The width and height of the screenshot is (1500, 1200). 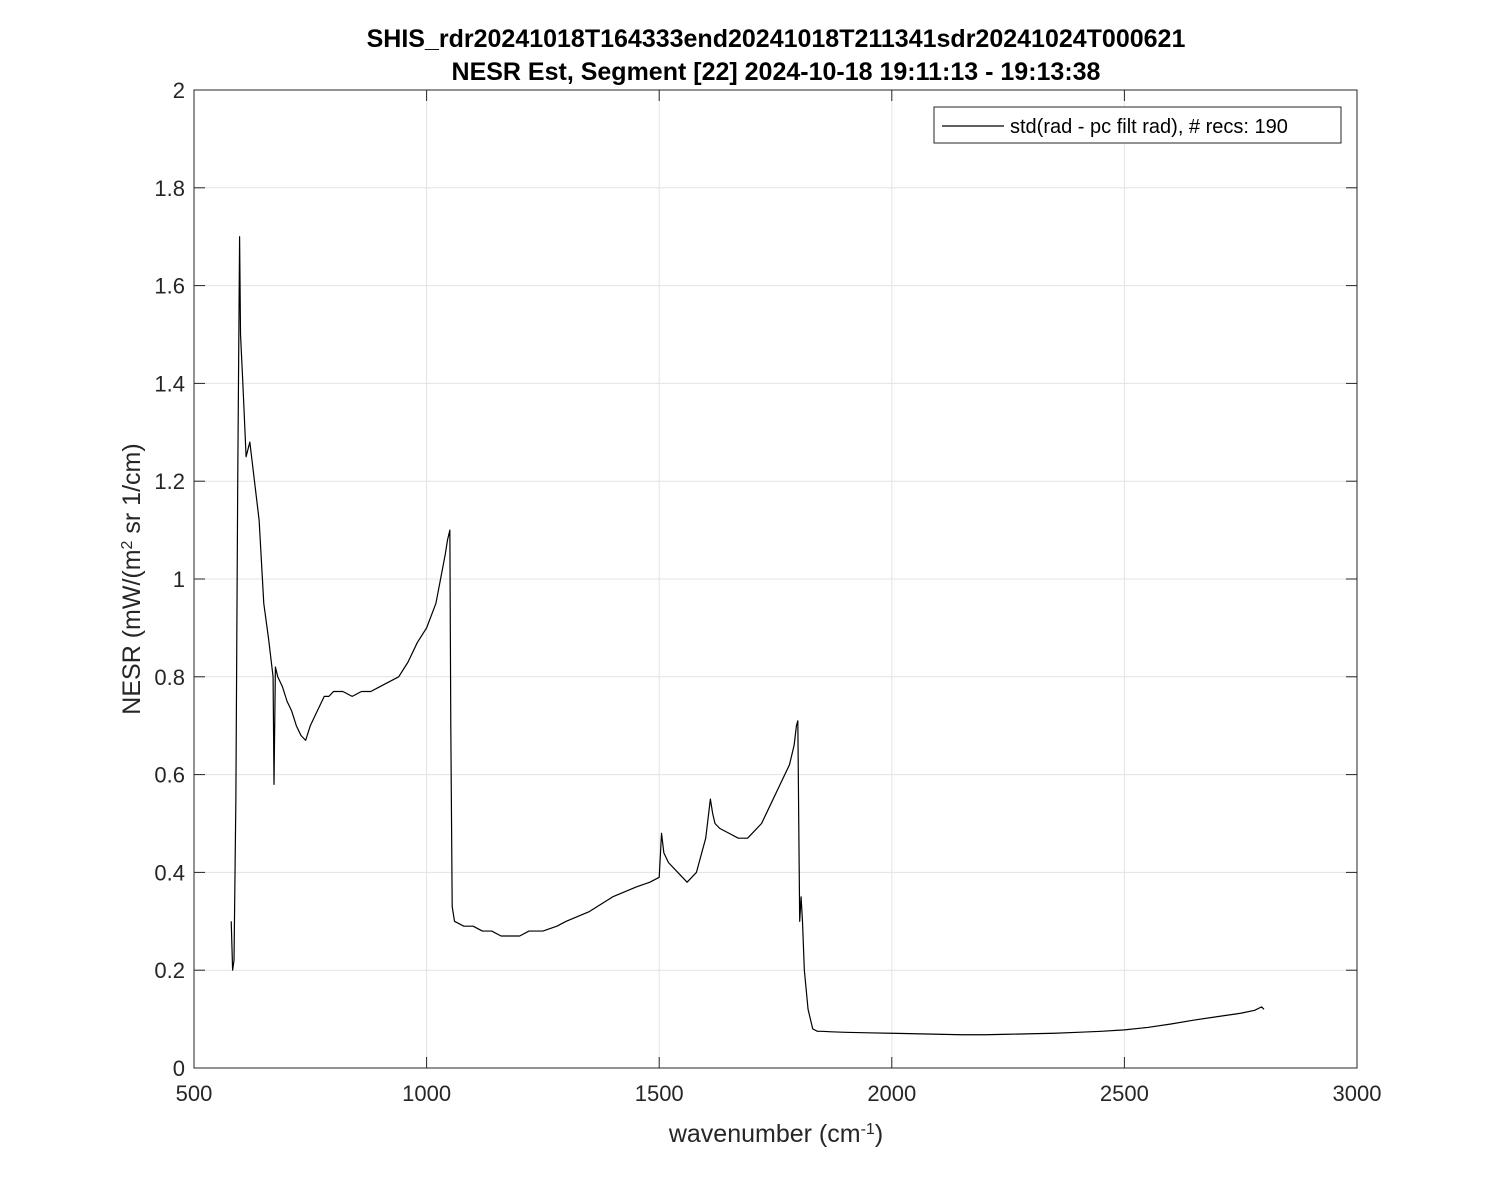 I want to click on x-tick-label: 1500, so click(x=659, y=1093).